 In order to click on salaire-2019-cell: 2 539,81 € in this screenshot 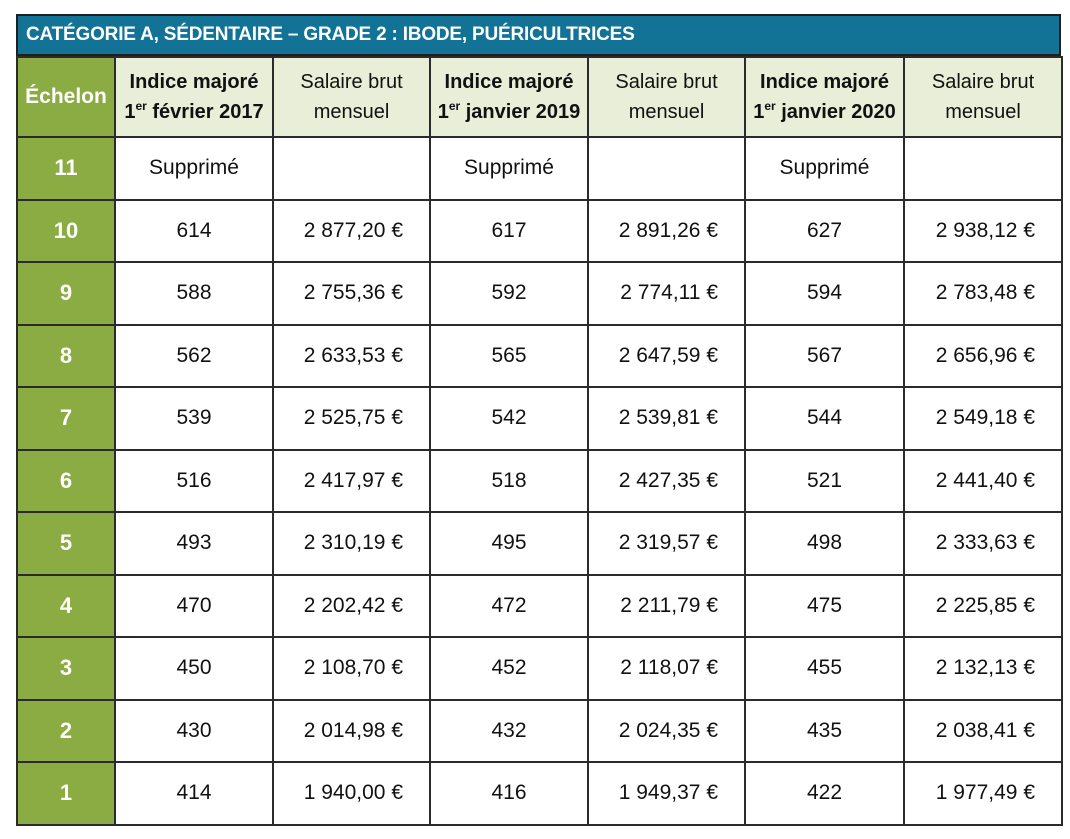, I will do `click(666, 418)`.